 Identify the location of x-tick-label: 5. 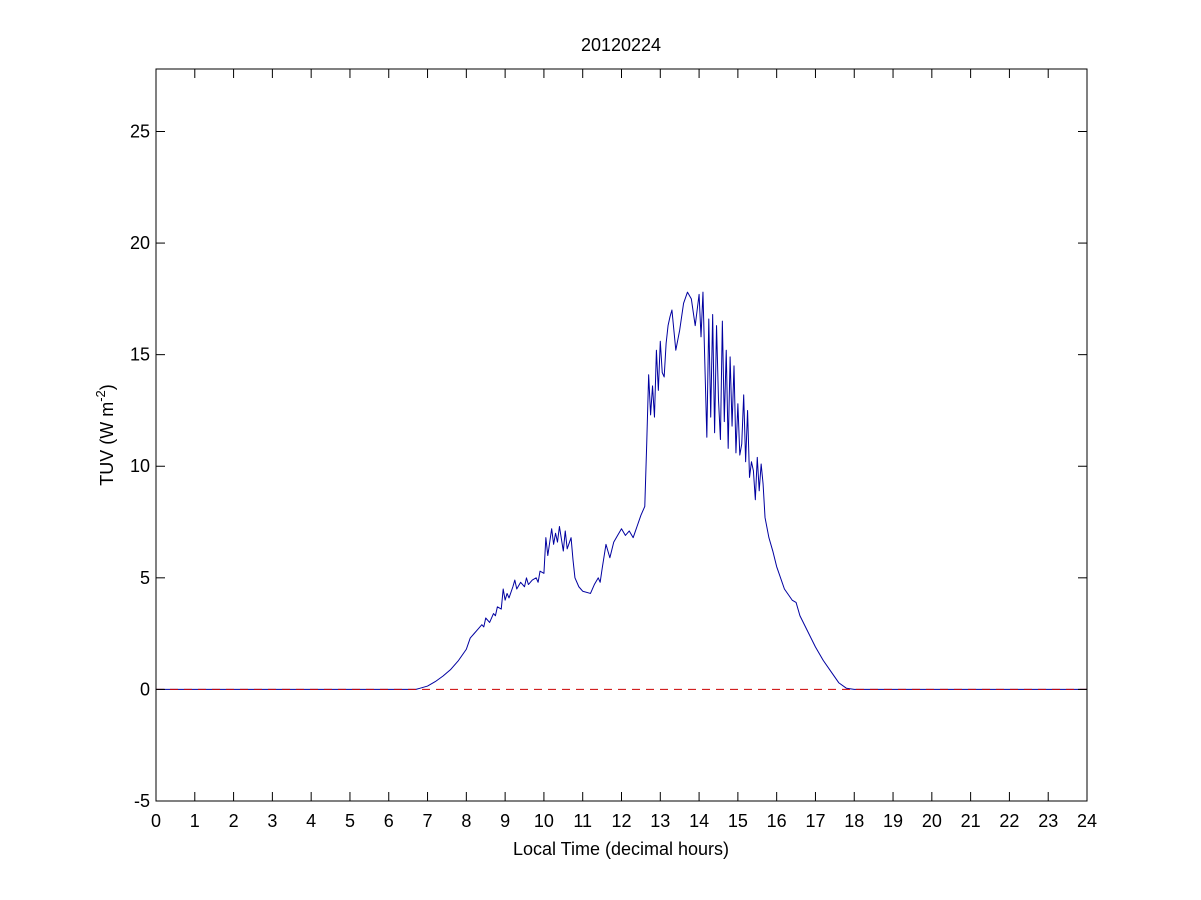
(350, 821).